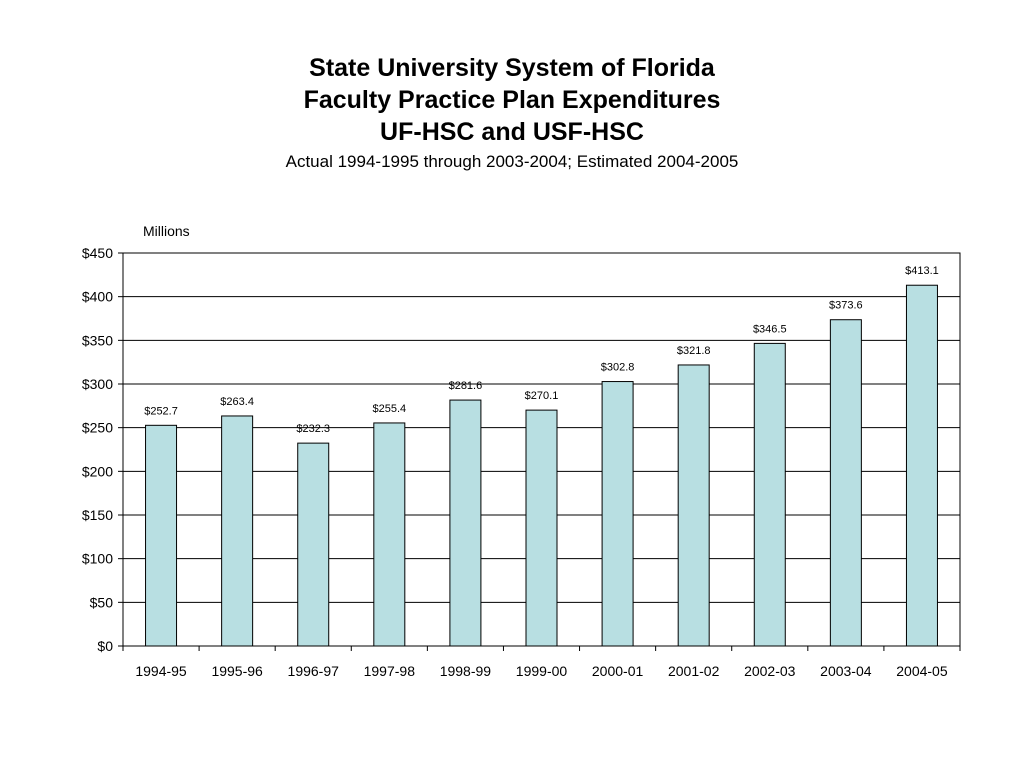 This screenshot has height=768, width=1024. What do you see at coordinates (770, 329) in the screenshot?
I see `data-label: $346.5` at bounding box center [770, 329].